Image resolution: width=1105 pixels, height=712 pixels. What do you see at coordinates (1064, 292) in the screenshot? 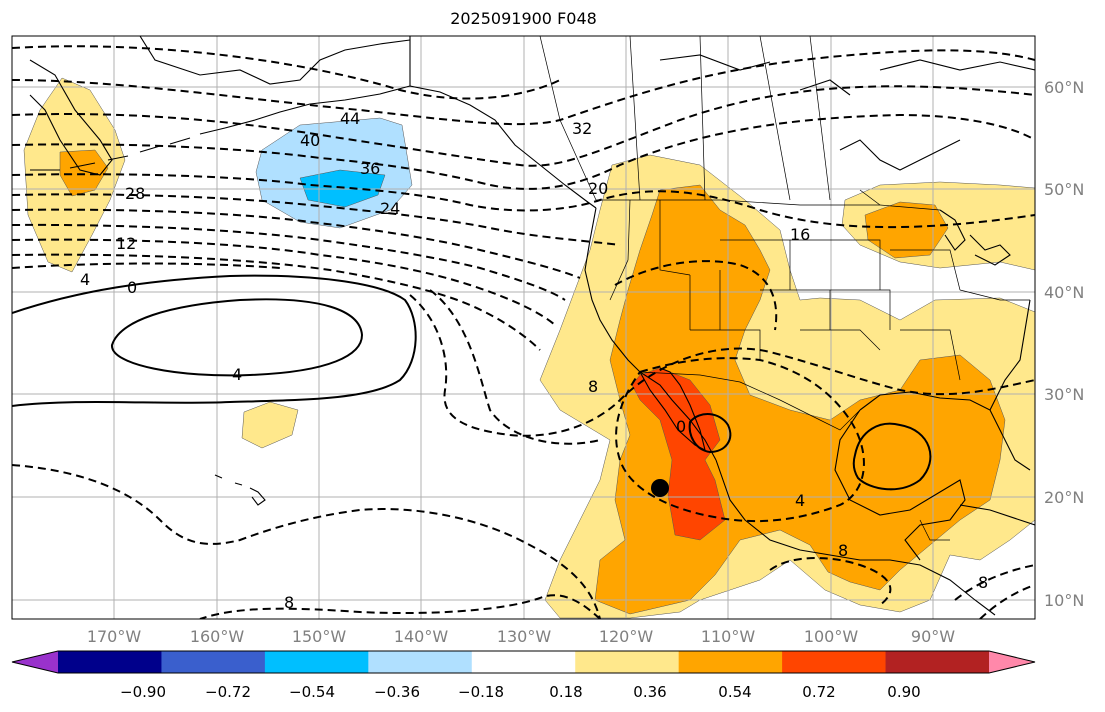
I see `lat-label: 40°N` at bounding box center [1064, 292].